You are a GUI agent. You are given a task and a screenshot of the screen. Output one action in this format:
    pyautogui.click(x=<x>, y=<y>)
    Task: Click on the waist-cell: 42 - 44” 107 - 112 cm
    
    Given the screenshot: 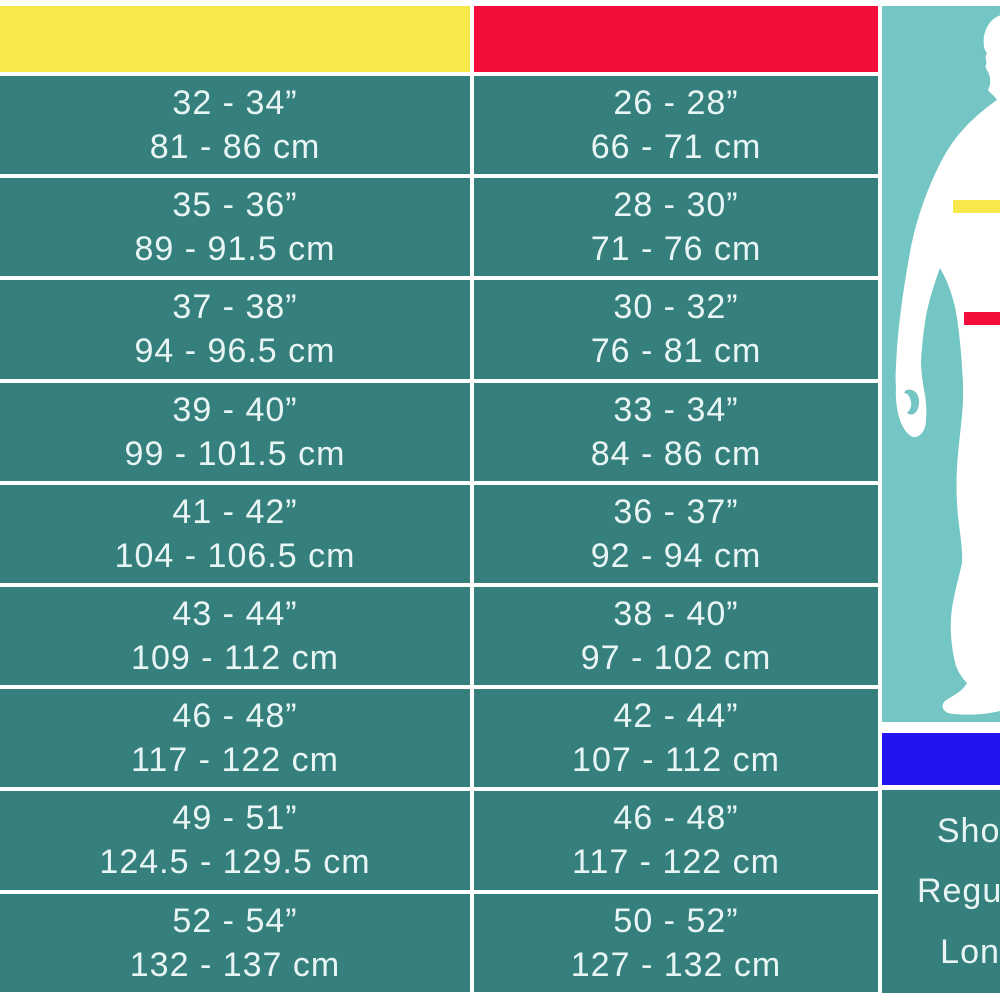 What is the action you would take?
    pyautogui.click(x=676, y=738)
    